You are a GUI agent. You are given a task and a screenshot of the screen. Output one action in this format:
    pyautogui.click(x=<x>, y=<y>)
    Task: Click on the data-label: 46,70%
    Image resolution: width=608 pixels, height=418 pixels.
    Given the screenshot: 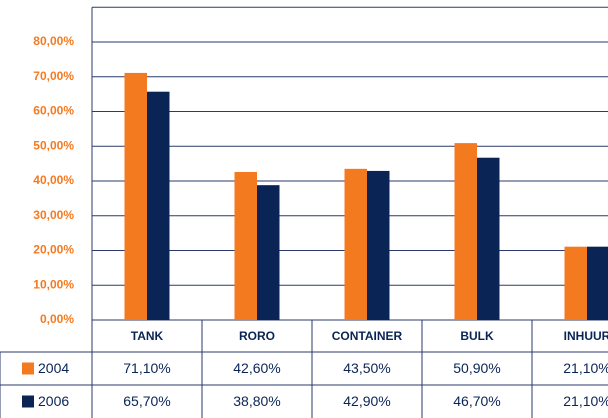 What is the action you would take?
    pyautogui.click(x=476, y=401)
    